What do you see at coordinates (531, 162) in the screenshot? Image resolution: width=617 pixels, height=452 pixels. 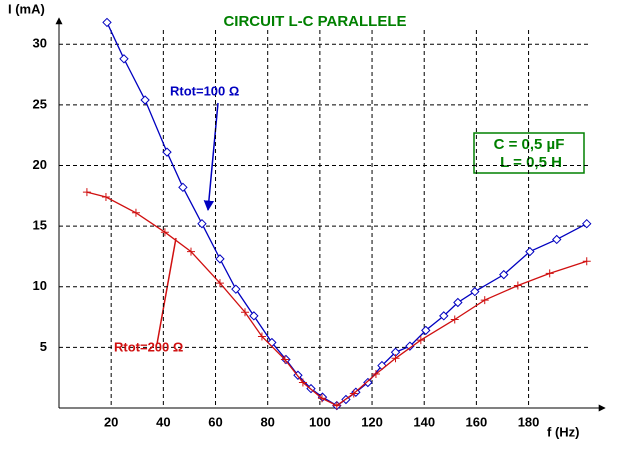 I see `annotation: L = 0,5 H` at bounding box center [531, 162].